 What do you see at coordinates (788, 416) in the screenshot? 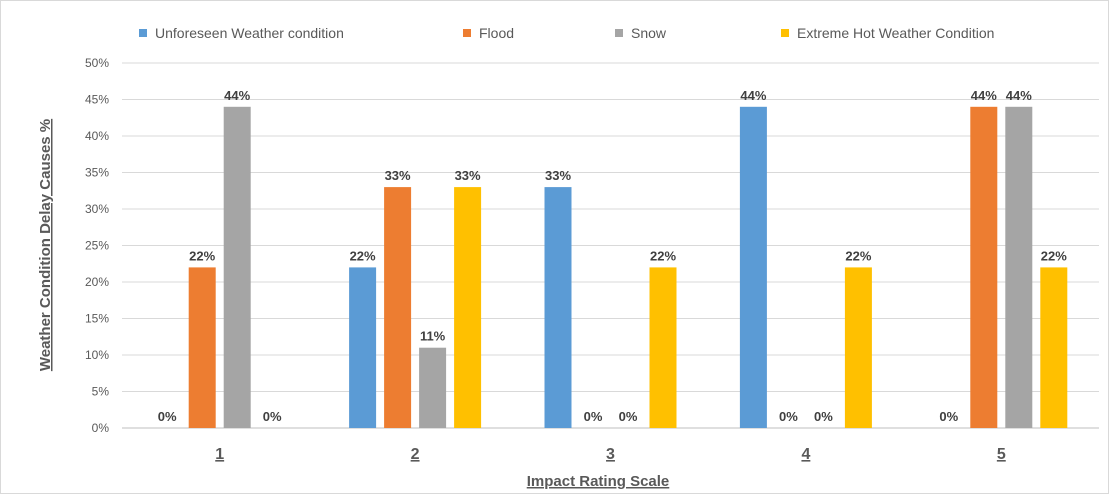
I see `data-label-4-2: 0%` at bounding box center [788, 416].